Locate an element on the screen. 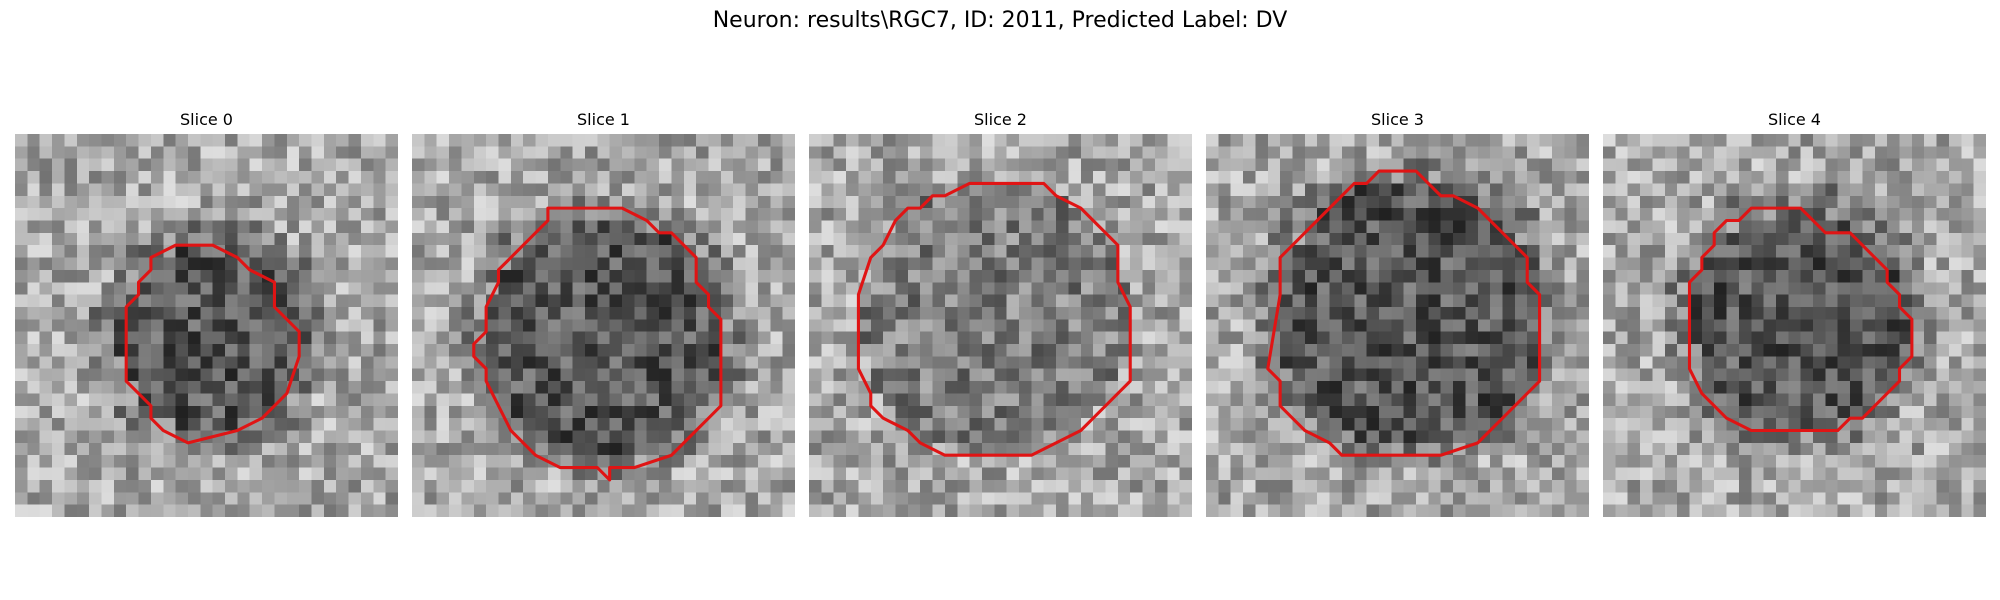 The height and width of the screenshot is (600, 2000). slice-panel-2: Slice 2 is located at coordinates (1000, 315).